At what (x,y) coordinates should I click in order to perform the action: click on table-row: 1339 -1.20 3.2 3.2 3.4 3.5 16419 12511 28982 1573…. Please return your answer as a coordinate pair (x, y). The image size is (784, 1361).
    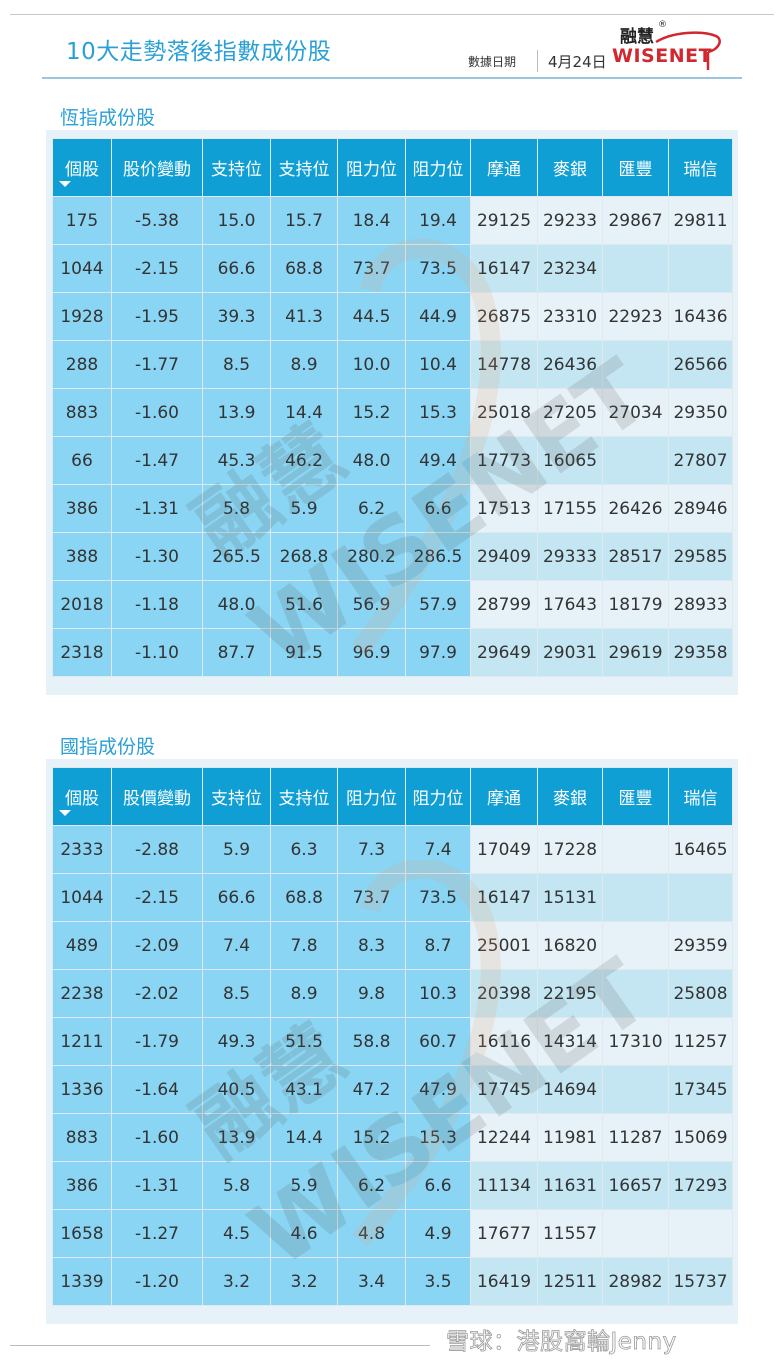
    Looking at the image, I should click on (392, 1281).